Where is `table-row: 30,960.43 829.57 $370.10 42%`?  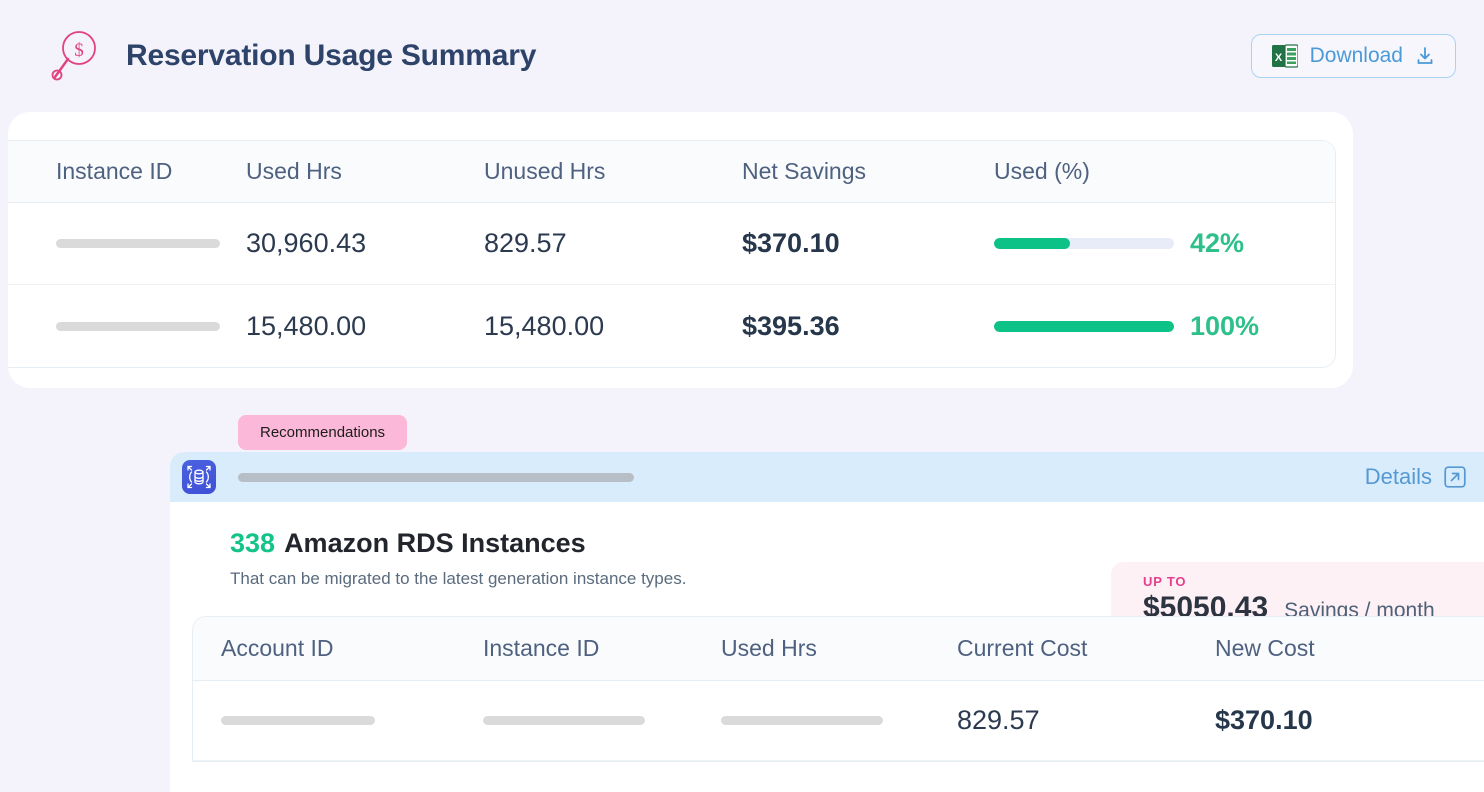
table-row: 30,960.43 829.57 $370.10 42% is located at coordinates (671, 244).